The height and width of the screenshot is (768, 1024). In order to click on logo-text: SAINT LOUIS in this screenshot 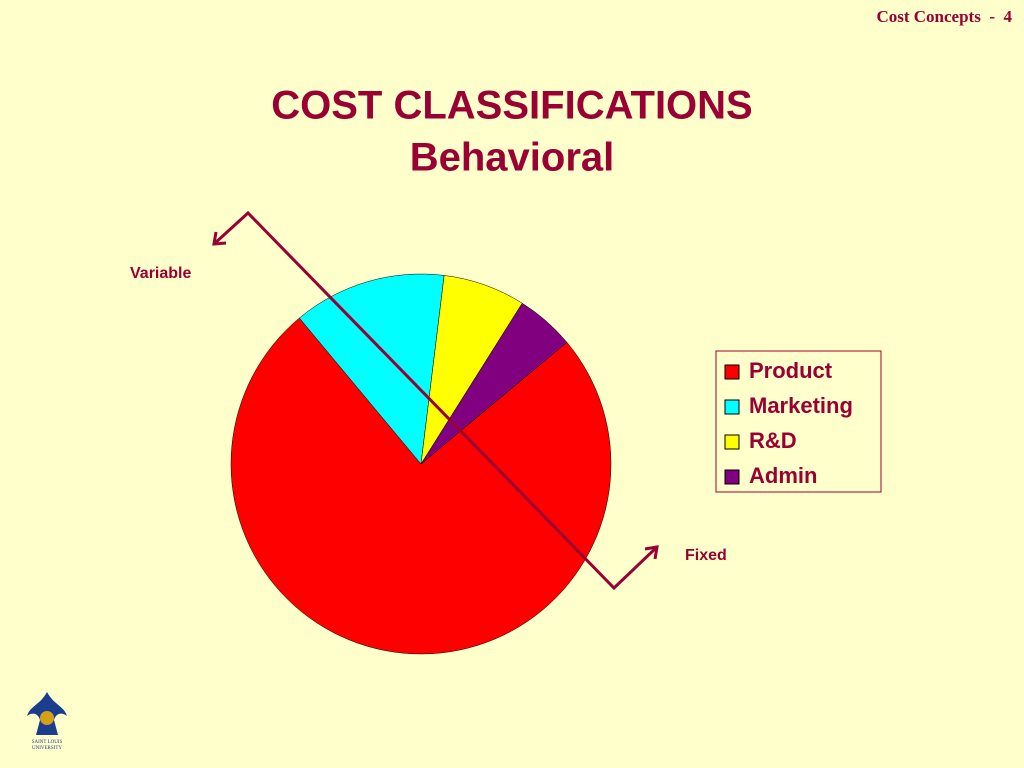, I will do `click(47, 742)`.